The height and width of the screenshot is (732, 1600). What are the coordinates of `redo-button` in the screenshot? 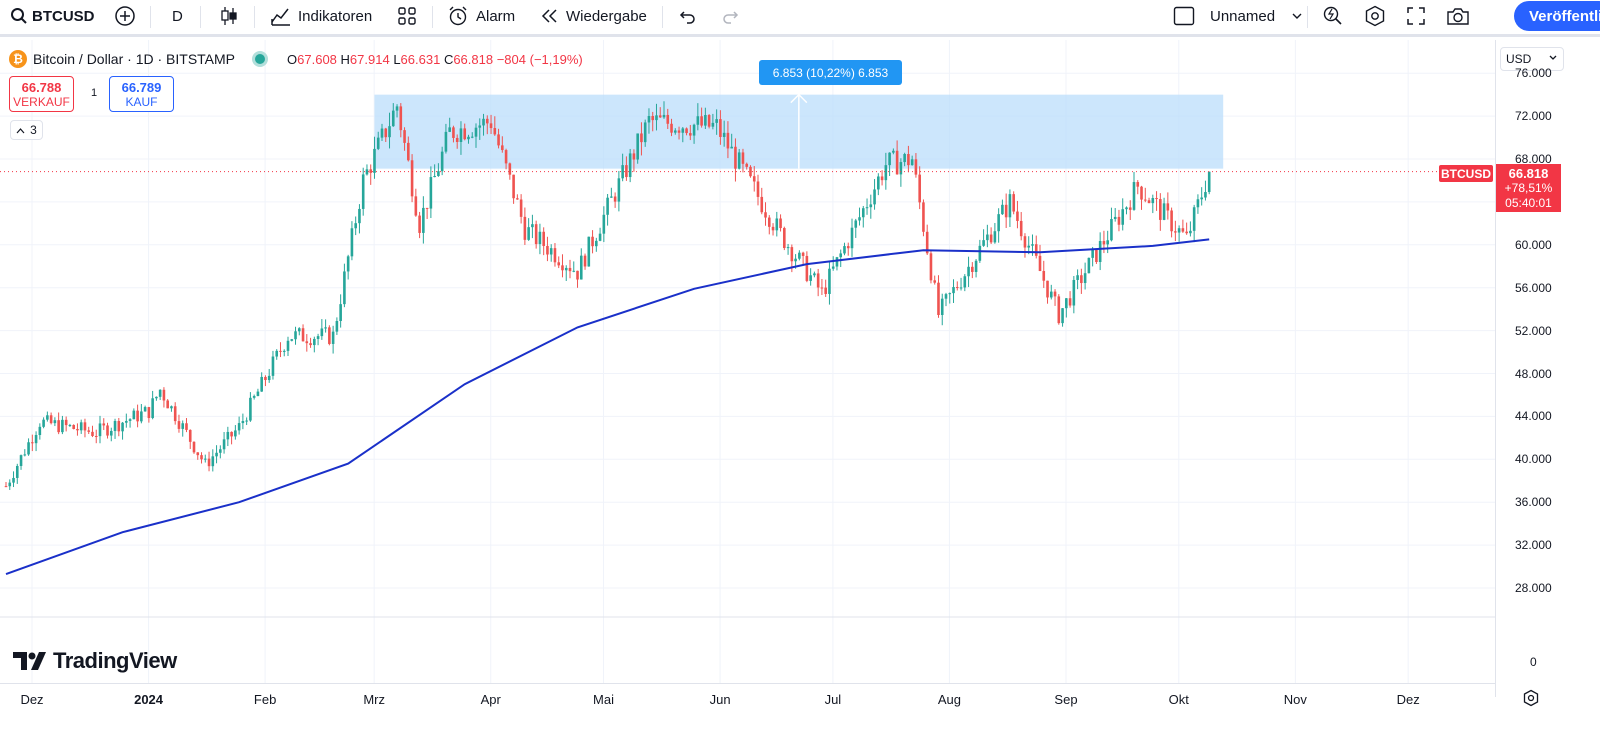 It's located at (730, 16).